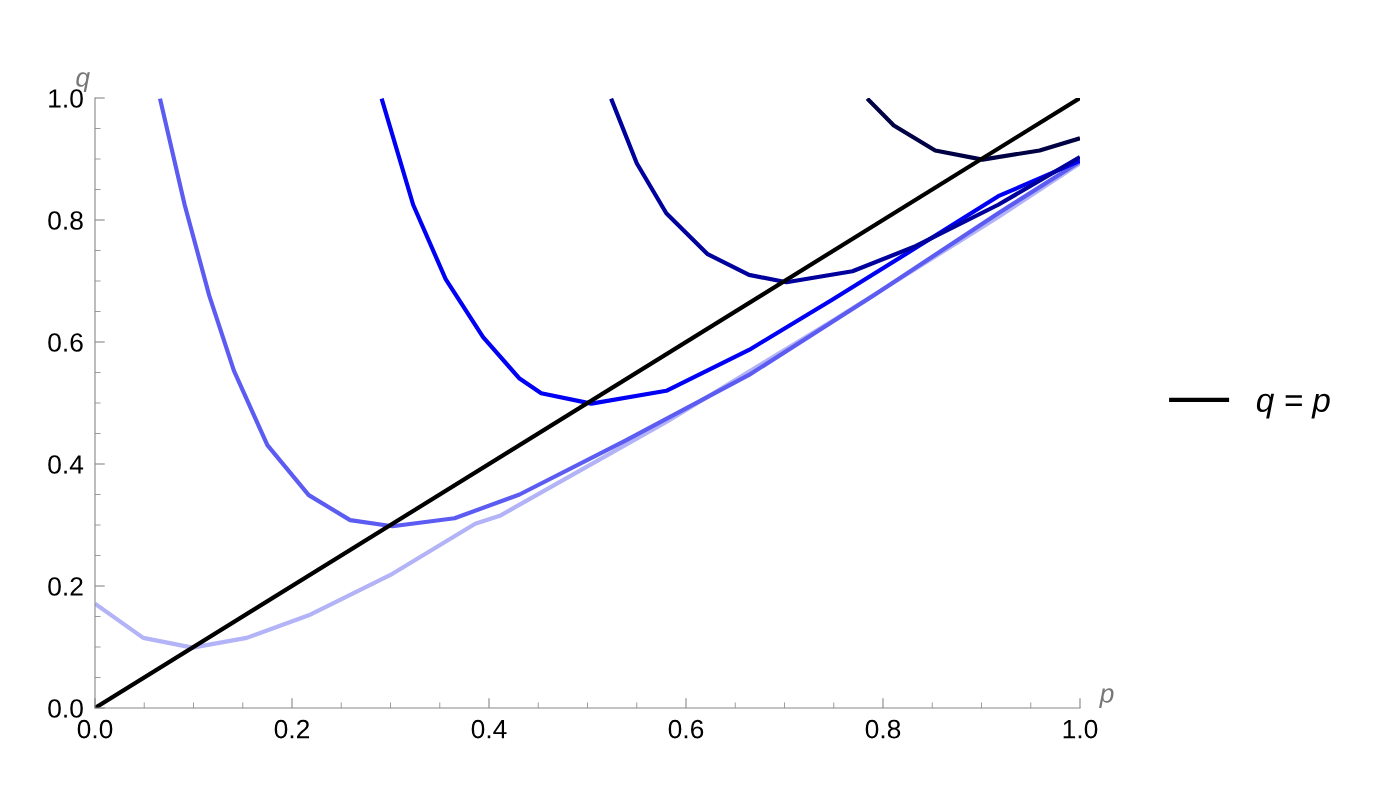 This screenshot has width=1390, height=790. What do you see at coordinates (65, 342) in the screenshot?
I see `y-tick-label: 0.6` at bounding box center [65, 342].